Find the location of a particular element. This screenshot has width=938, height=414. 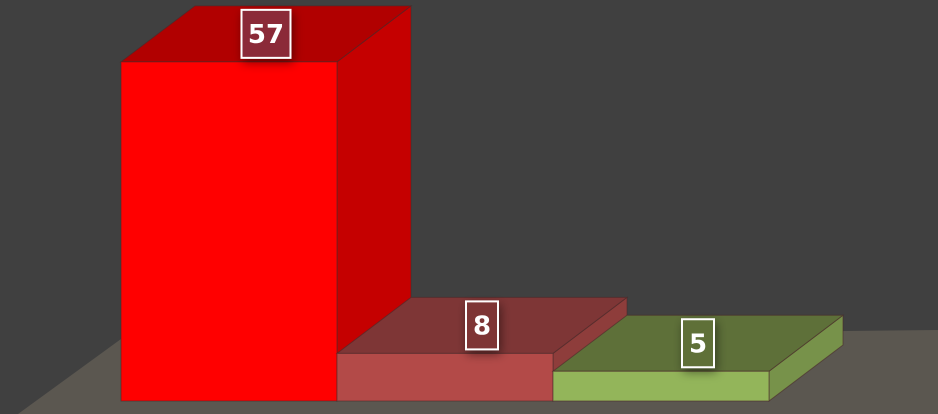

bar-2-front is located at coordinates (445, 377).